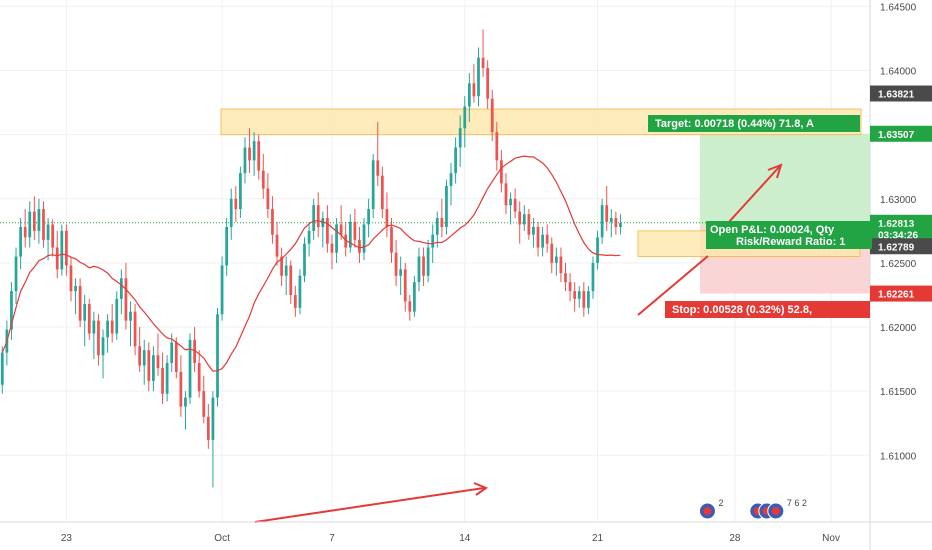 Image resolution: width=932 pixels, height=550 pixels. I want to click on rr-label: Risk/Reward Ratio: 1, so click(790, 242).